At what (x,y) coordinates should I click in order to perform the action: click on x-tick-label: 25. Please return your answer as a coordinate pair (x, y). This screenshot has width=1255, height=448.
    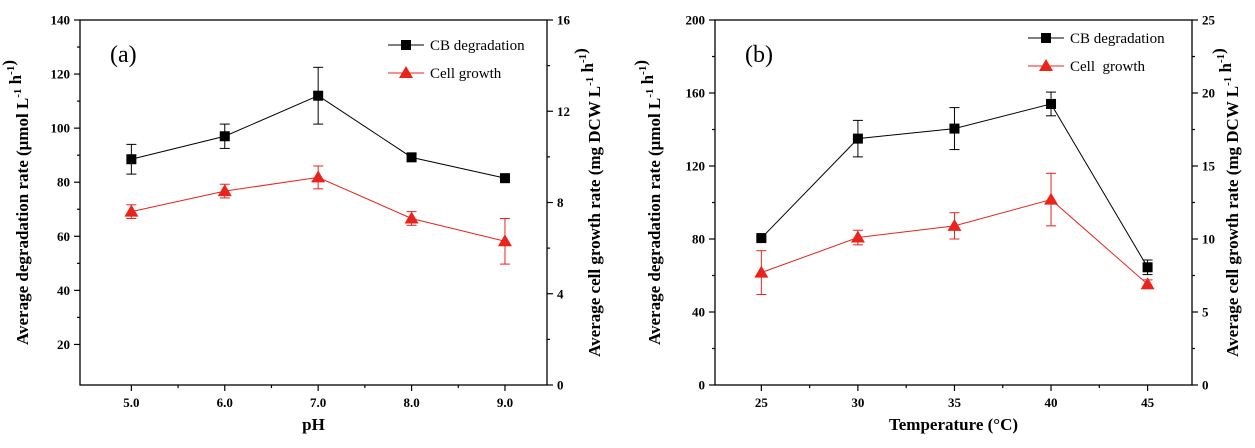
    Looking at the image, I should click on (762, 402).